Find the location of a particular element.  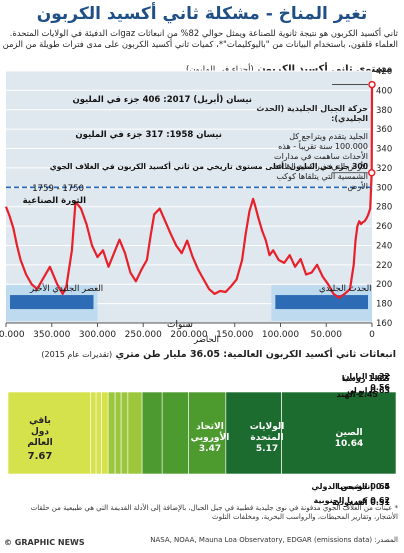

emissions-label-rest-of-world-name: باقي دول العالم is located at coordinates (40, 432).